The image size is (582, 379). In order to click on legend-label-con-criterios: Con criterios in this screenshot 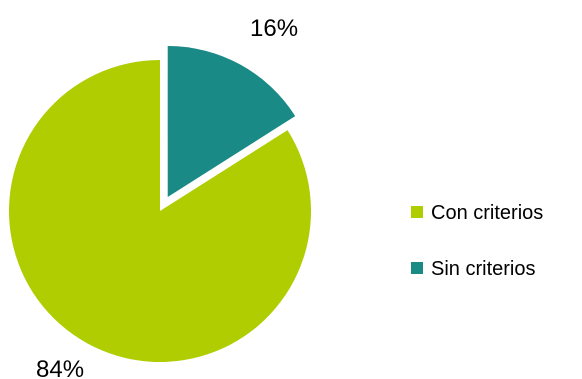, I will do `click(487, 213)`.